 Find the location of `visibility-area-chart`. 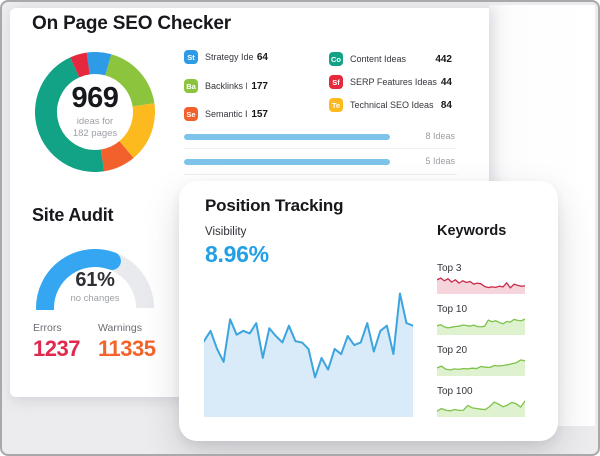

visibility-area-chart is located at coordinates (308, 351).